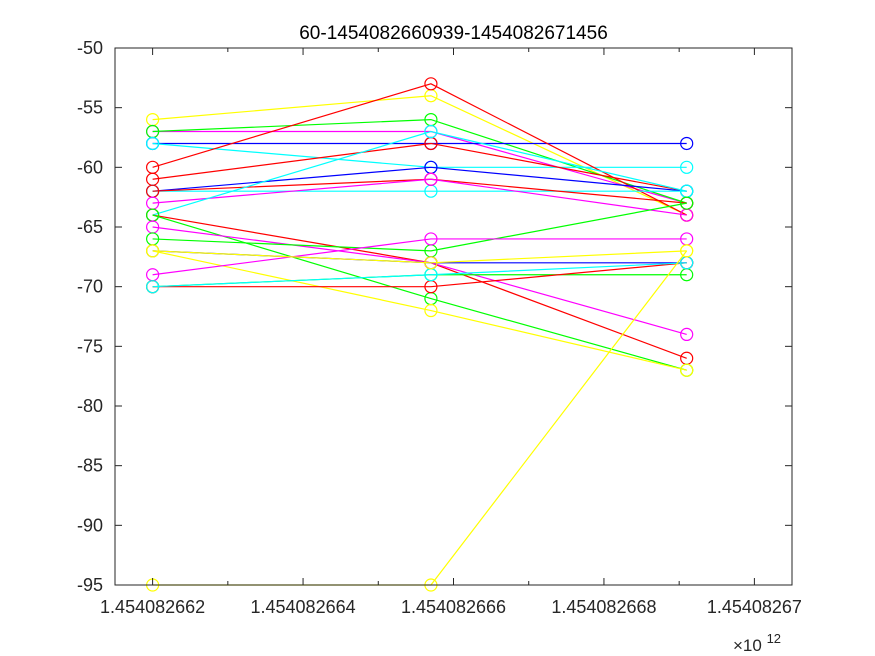  Describe the element at coordinates (90, 525) in the screenshot. I see `y-tick-label: -90` at that location.